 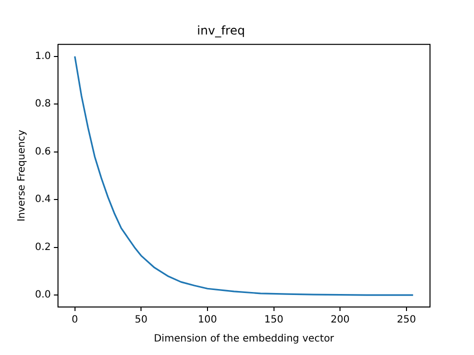 I want to click on x-tick-label: 50, so click(x=141, y=320).